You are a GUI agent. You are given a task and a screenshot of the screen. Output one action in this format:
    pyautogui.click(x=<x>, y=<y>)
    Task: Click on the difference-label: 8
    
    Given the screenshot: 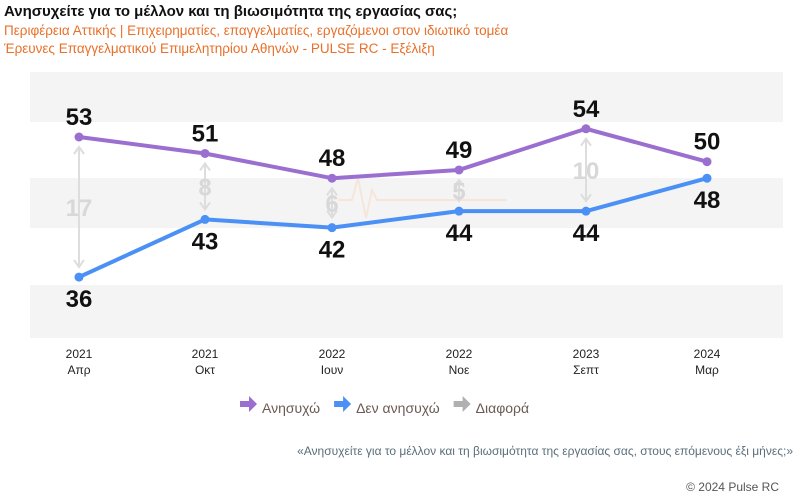 What is the action you would take?
    pyautogui.click(x=204, y=187)
    